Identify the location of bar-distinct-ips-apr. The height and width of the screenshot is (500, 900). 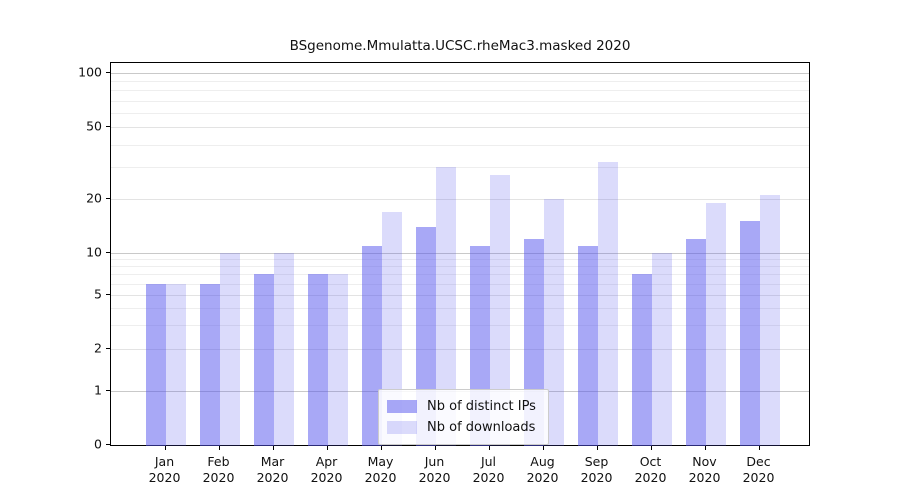
(317, 360).